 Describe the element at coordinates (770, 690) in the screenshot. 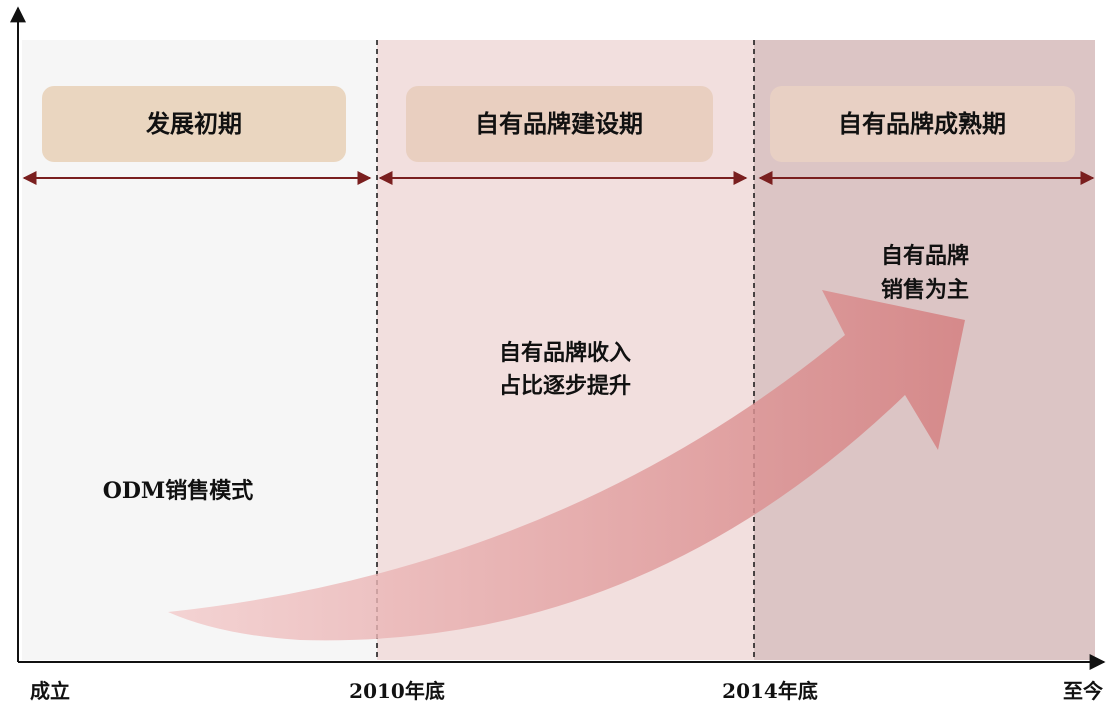

I see `time-label: 2014年底` at that location.